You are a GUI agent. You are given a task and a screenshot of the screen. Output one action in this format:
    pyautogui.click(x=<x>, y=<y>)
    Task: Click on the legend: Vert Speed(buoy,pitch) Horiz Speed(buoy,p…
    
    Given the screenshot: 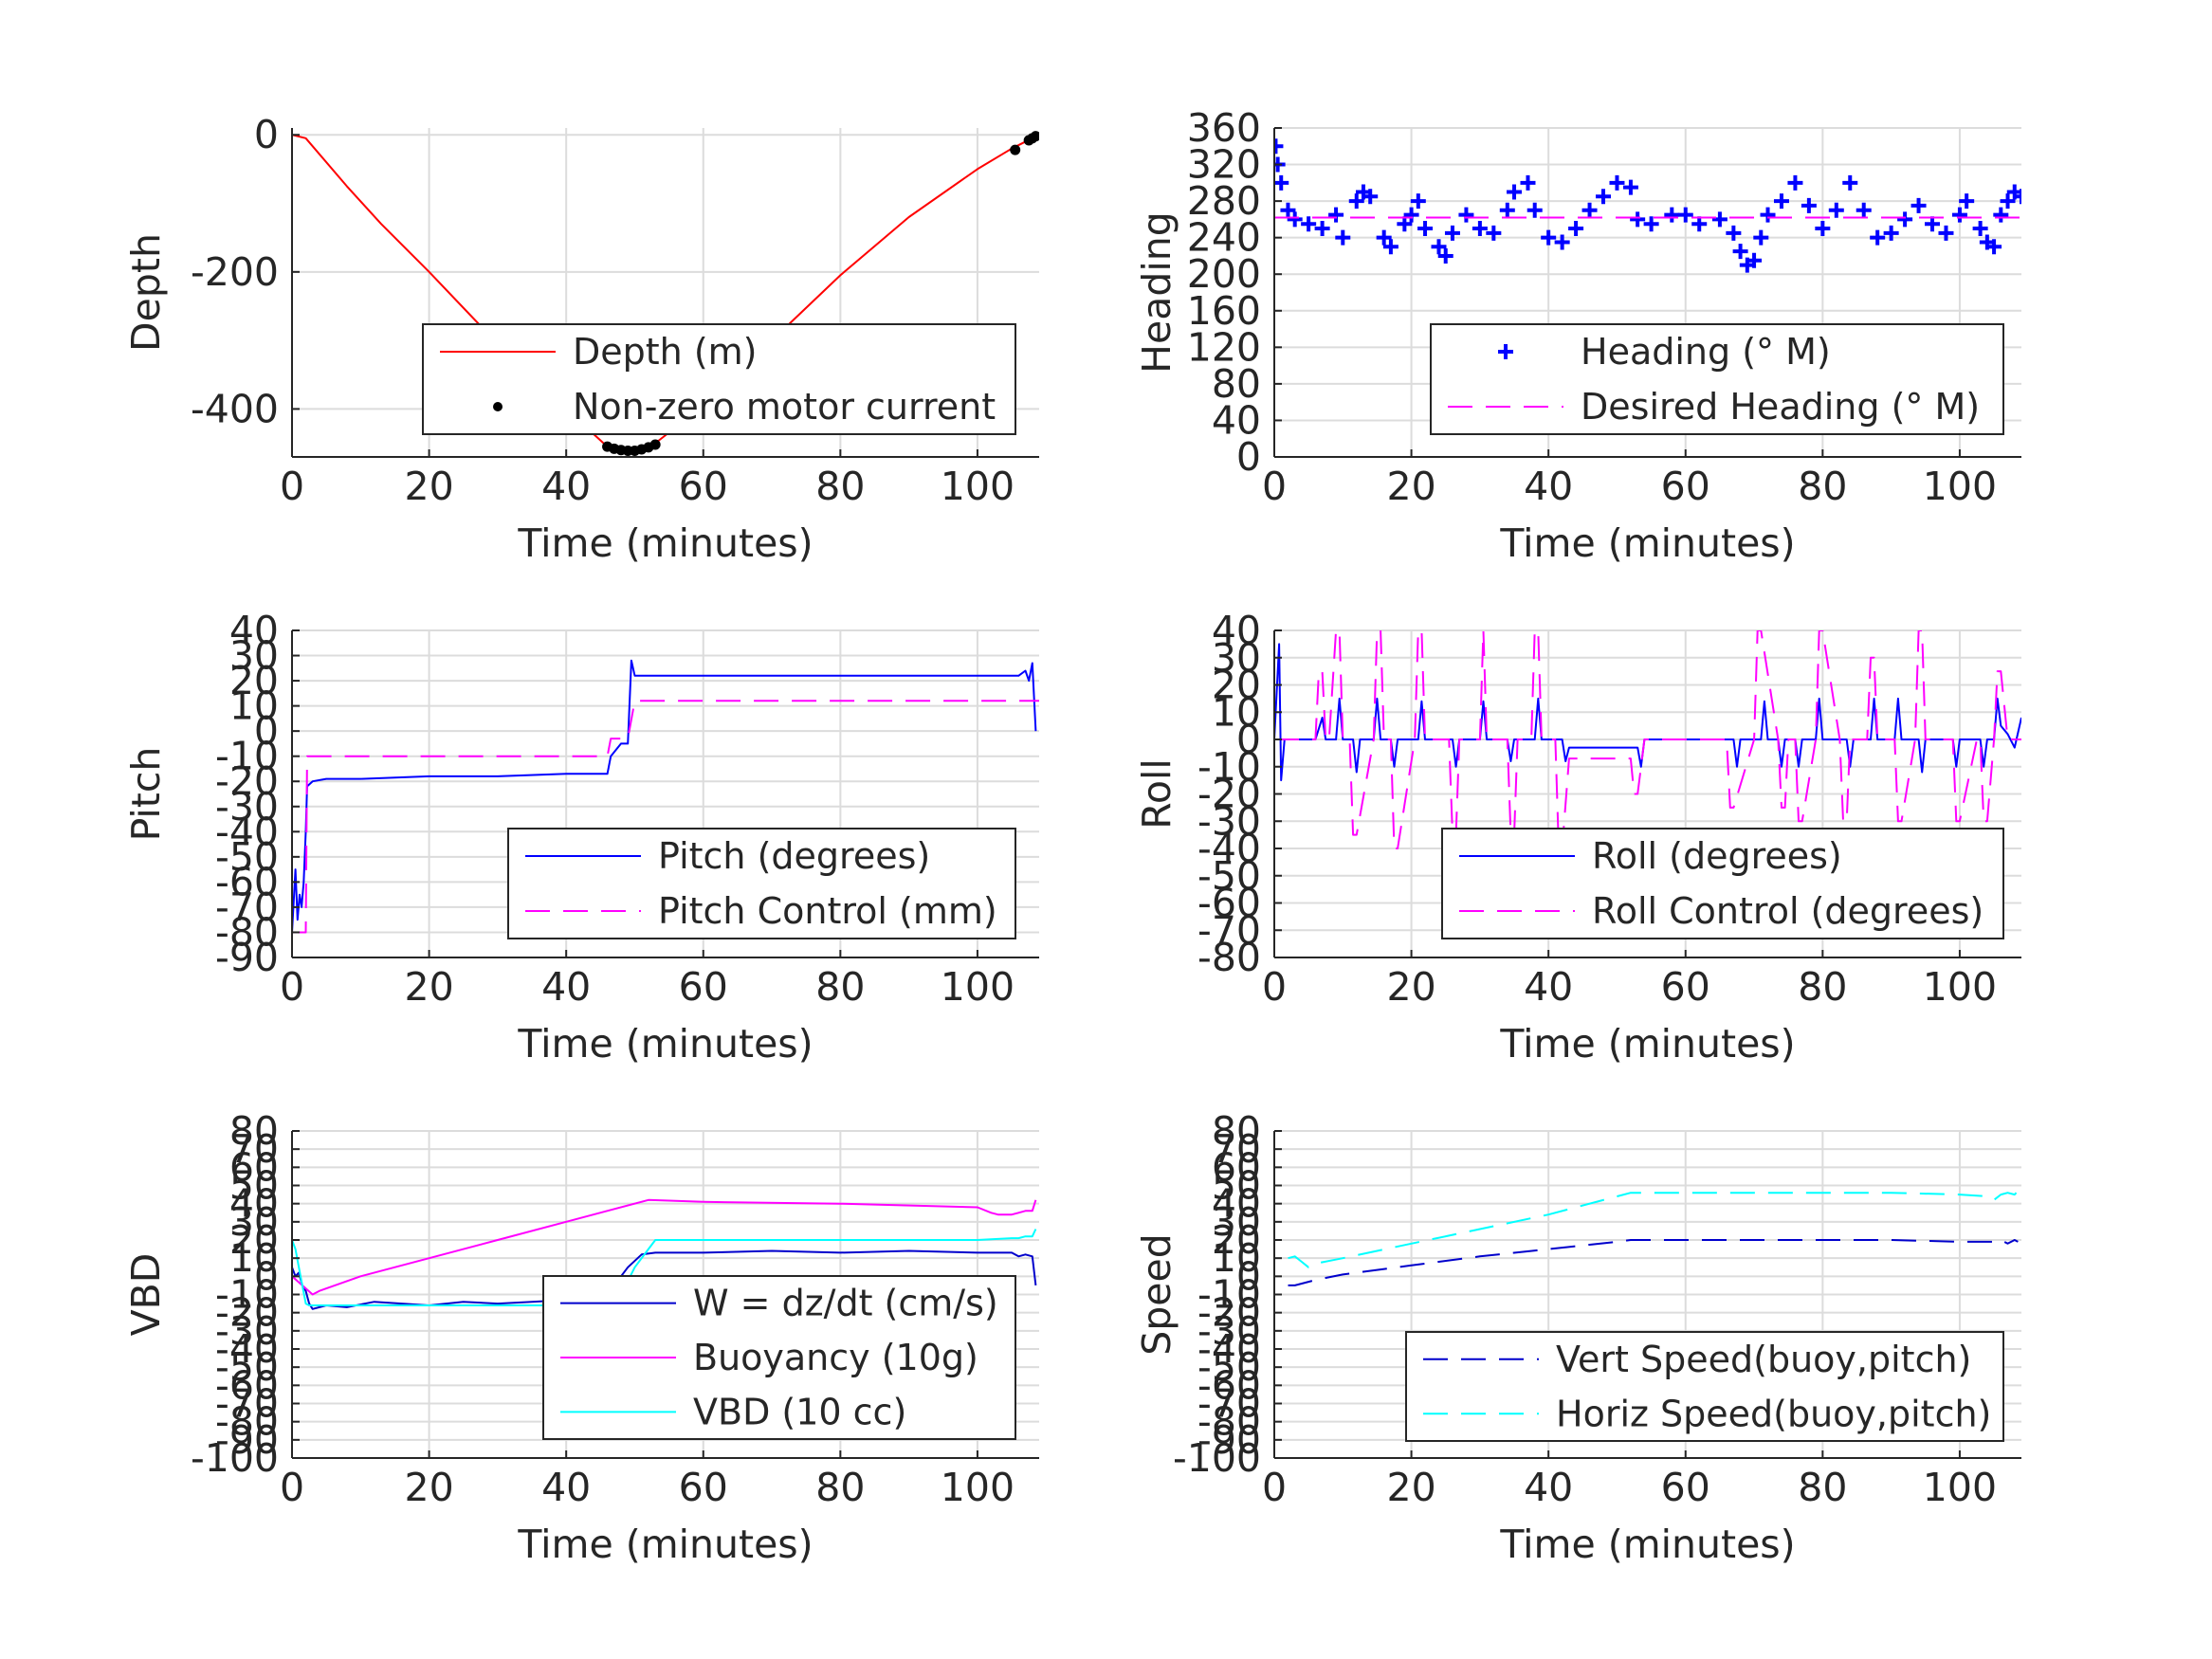 What is the action you would take?
    pyautogui.click(x=1704, y=1386)
    